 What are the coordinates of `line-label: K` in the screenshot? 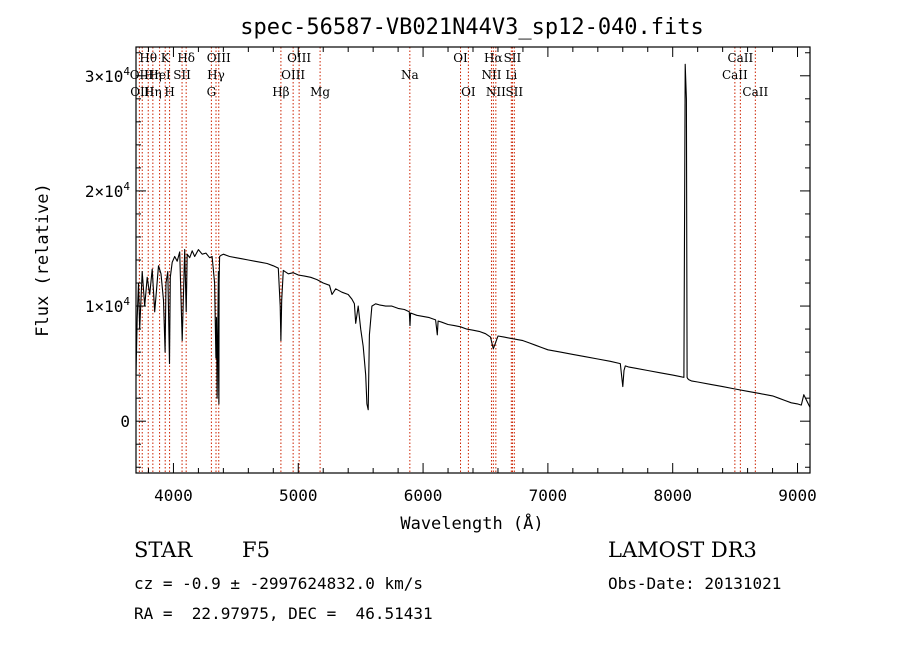 It's located at (166, 58).